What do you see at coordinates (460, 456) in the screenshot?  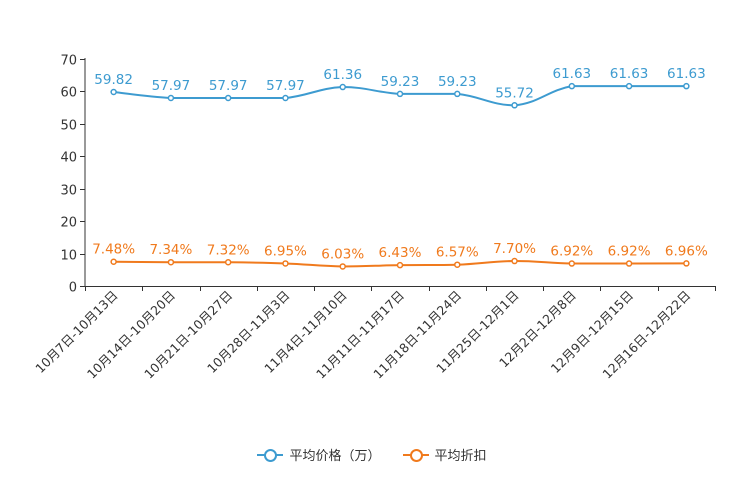 I see `legend-label-avg-discount: 平均折扣` at bounding box center [460, 456].